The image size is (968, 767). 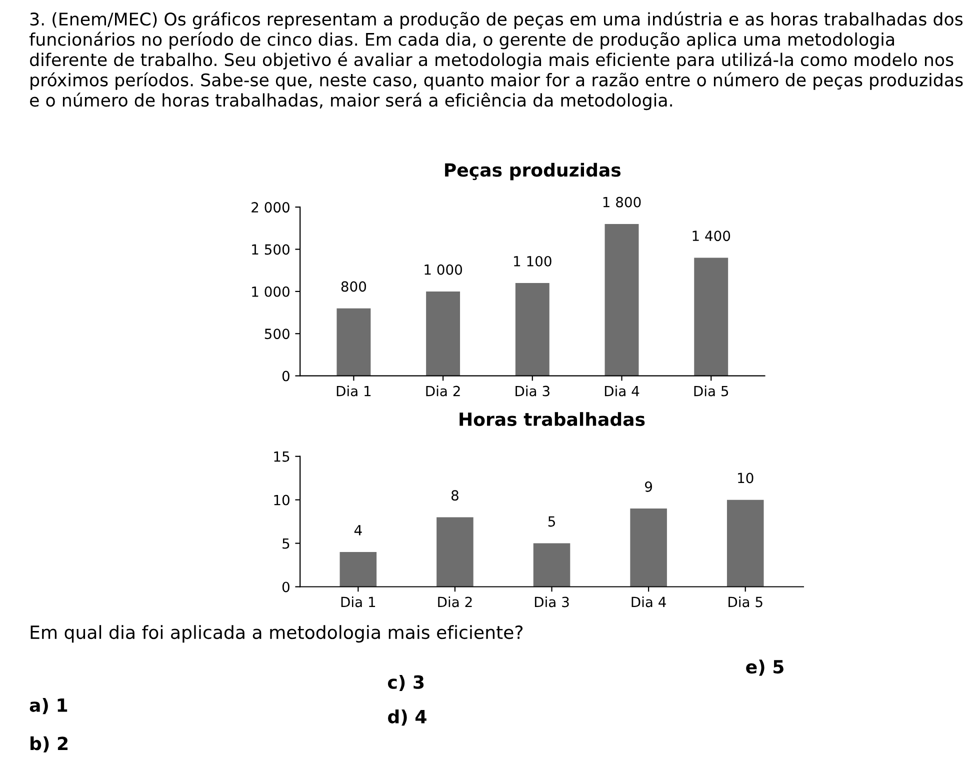 What do you see at coordinates (271, 207) in the screenshot?
I see `y-tick-label: 2 000` at bounding box center [271, 207].